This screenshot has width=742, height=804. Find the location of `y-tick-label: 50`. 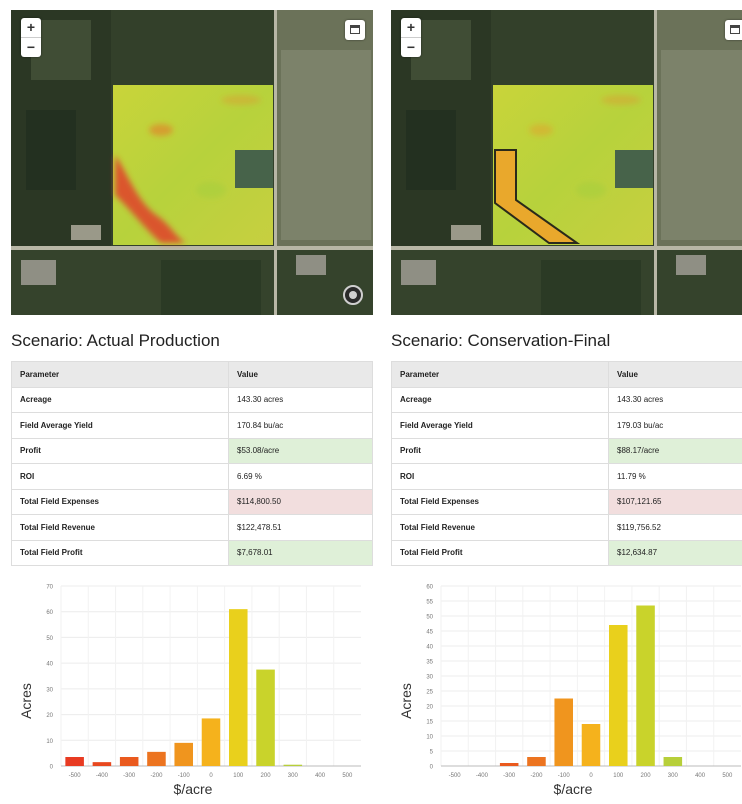

y-tick-label: 50 is located at coordinates (429, 618).